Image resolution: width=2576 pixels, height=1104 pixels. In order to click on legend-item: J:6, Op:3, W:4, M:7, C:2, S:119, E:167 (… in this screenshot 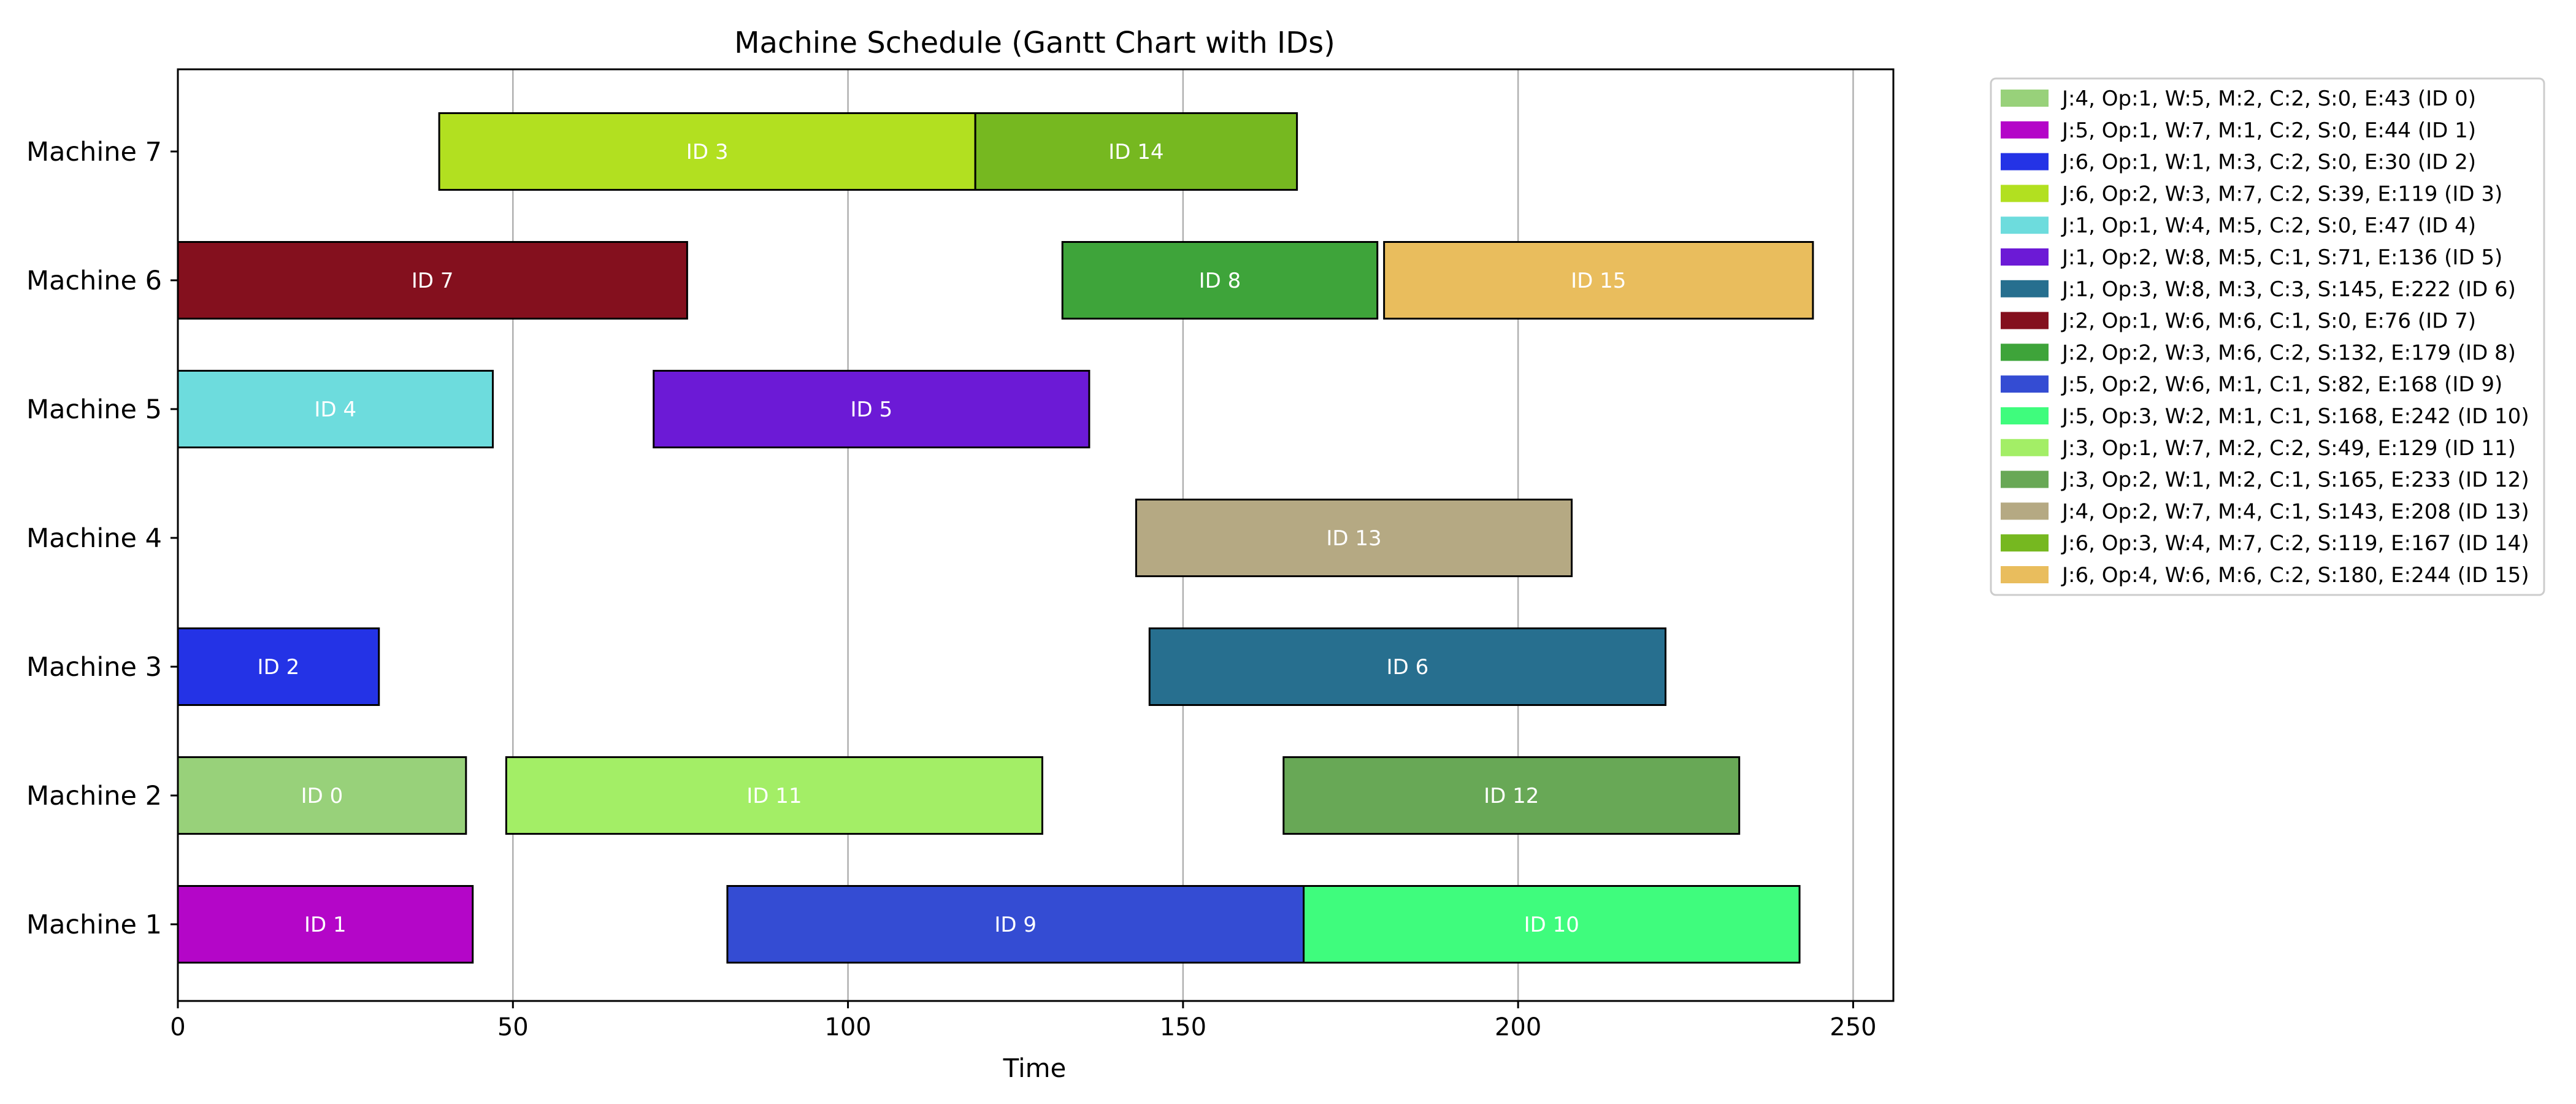, I will do `click(2265, 543)`.